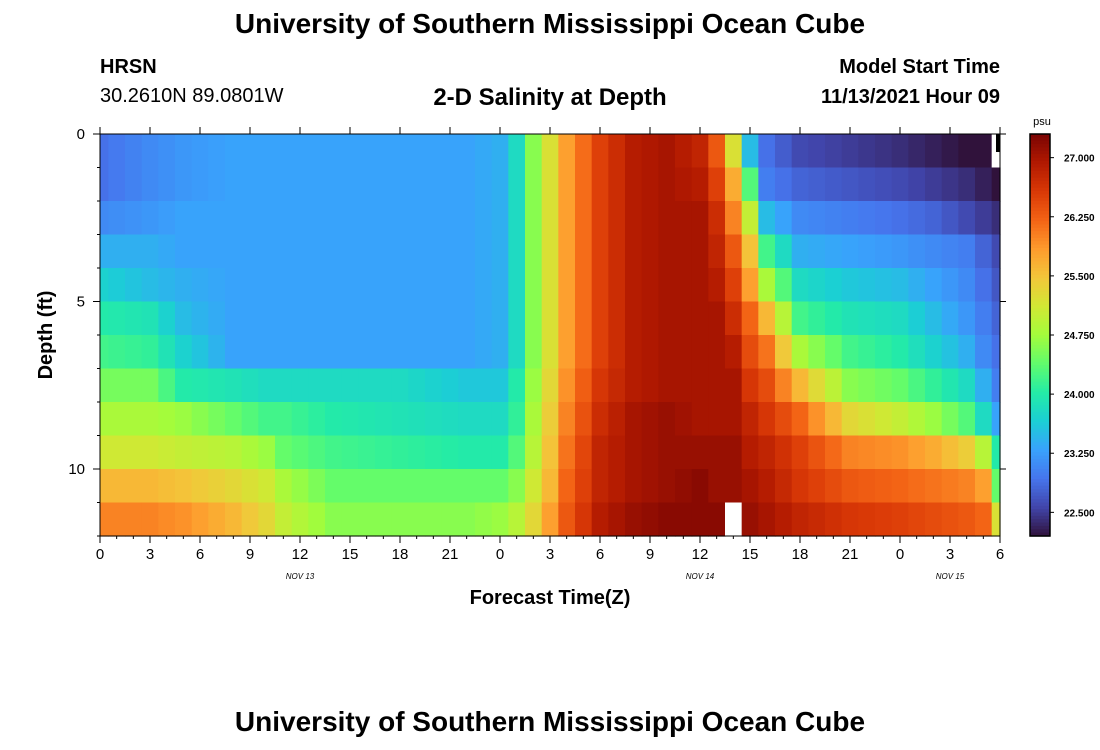 Image resolution: width=1100 pixels, height=750 pixels. What do you see at coordinates (550, 554) in the screenshot?
I see `x-tick-label: 3` at bounding box center [550, 554].